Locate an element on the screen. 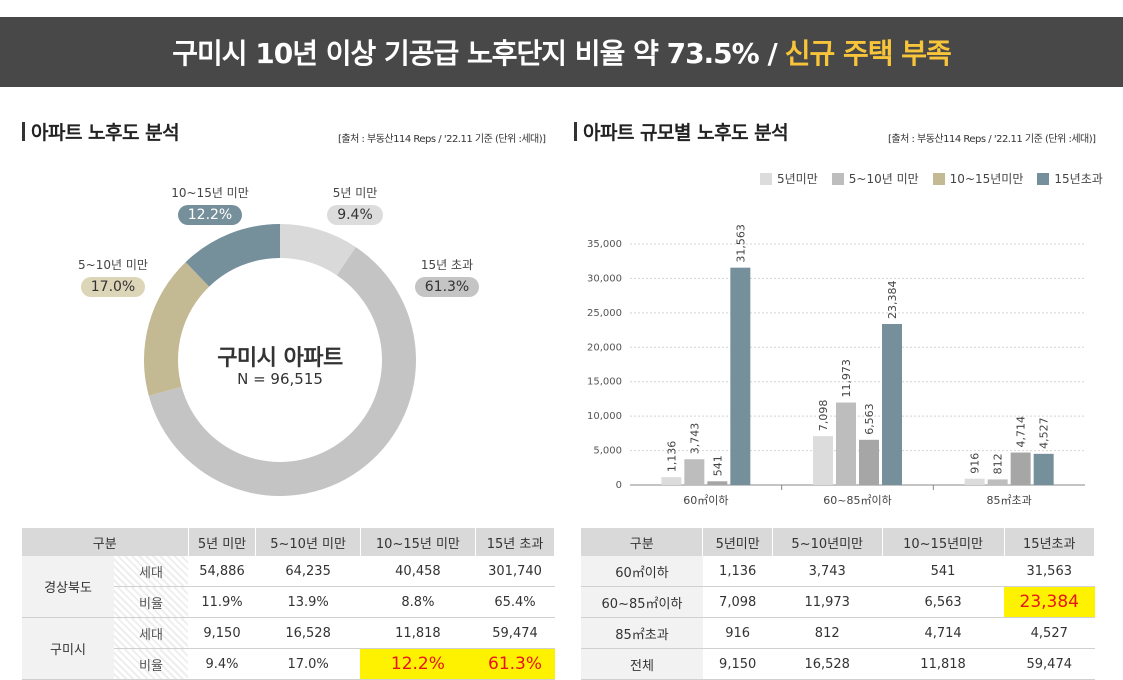  row-label-cell: 60㎡이하 is located at coordinates (642, 571).